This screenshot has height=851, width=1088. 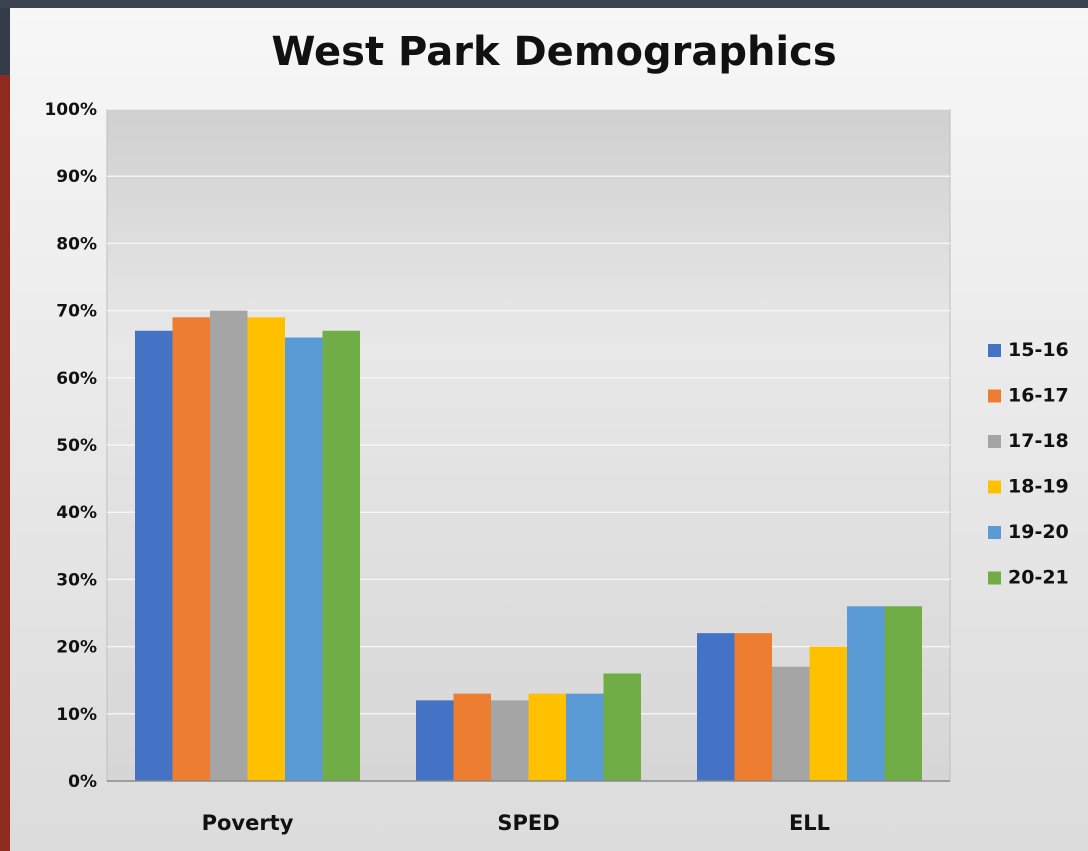 I want to click on bar-18-19-poverty, so click(x=266, y=549).